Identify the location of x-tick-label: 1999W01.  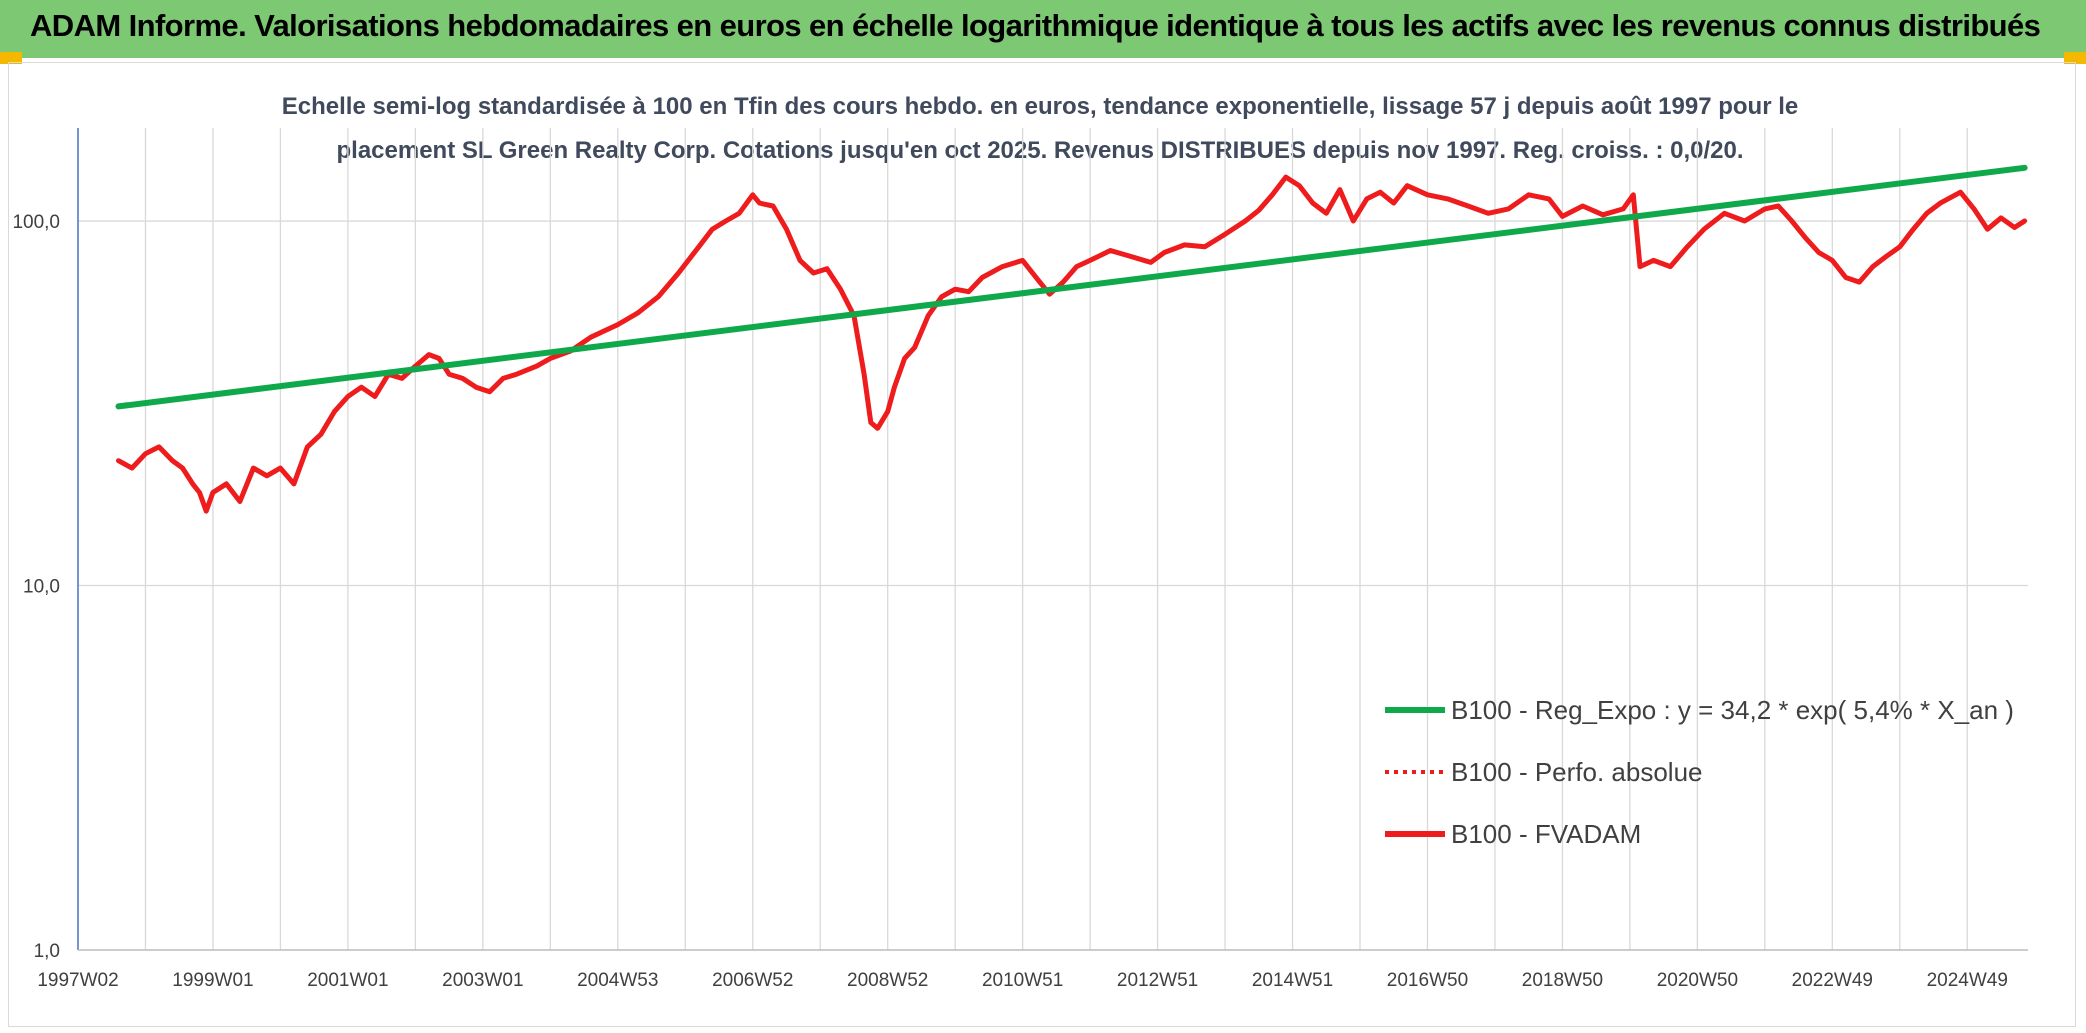
(212, 980).